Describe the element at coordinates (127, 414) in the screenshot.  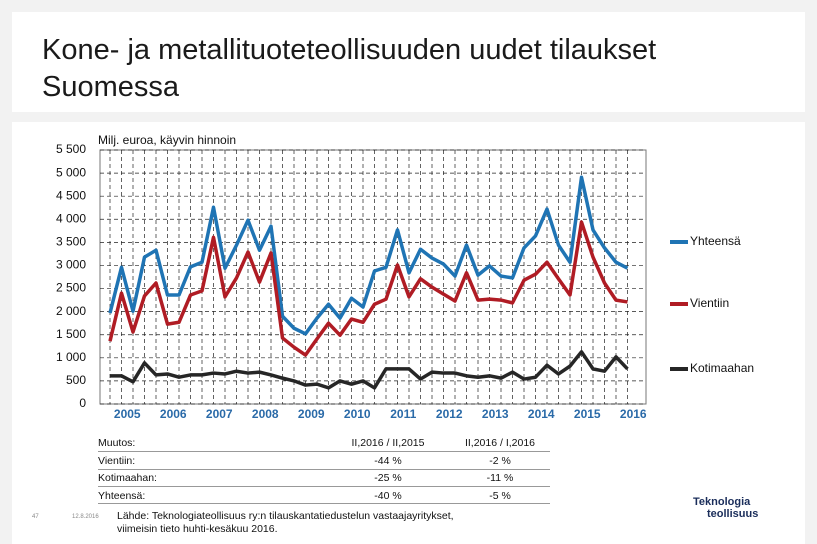
I see `x-tick-label: 2005` at that location.